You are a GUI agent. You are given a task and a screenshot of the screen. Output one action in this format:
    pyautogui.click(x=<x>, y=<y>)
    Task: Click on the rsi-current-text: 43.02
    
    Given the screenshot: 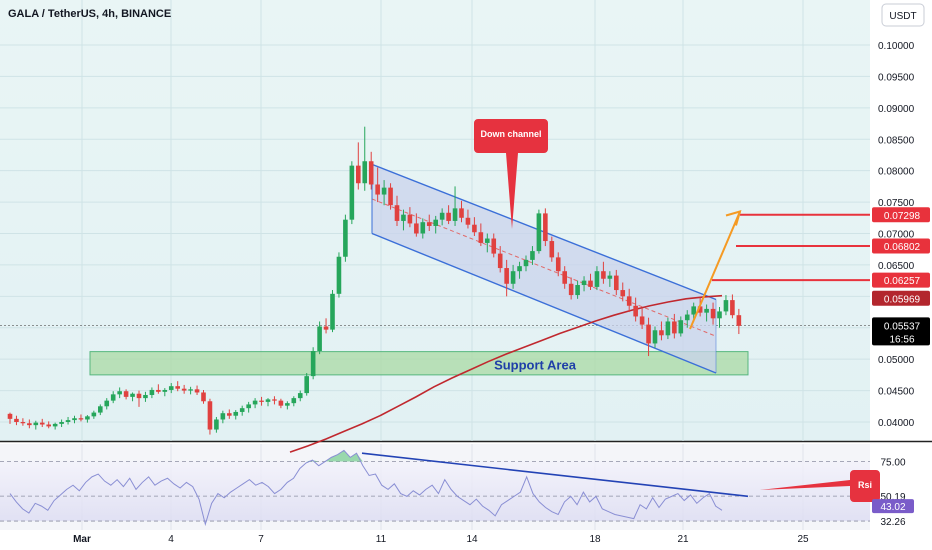 What is the action you would take?
    pyautogui.click(x=892, y=507)
    